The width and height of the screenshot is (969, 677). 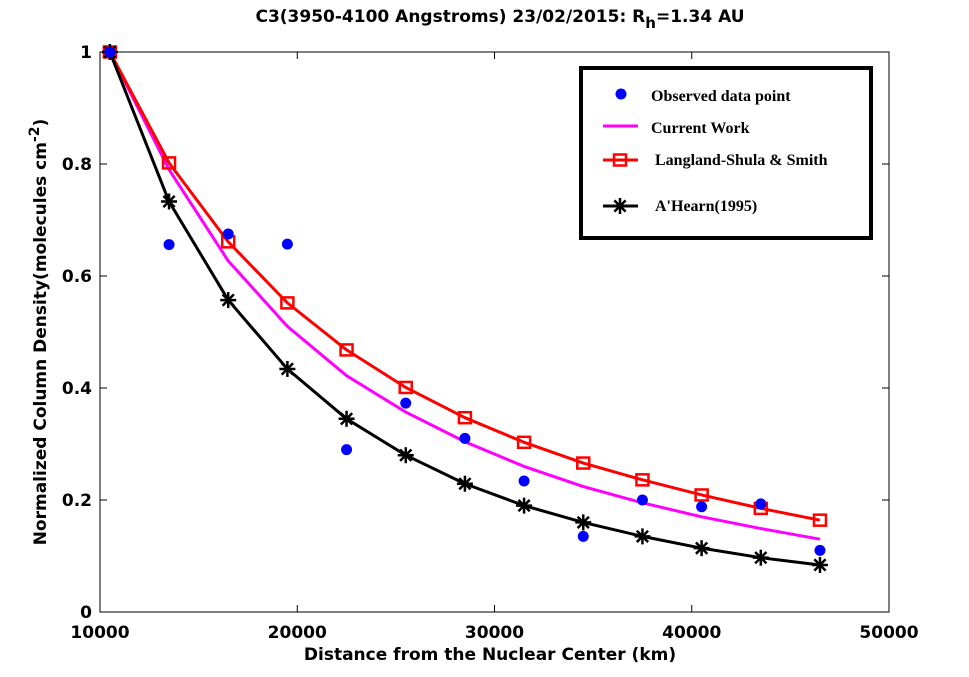 What do you see at coordinates (86, 53) in the screenshot?
I see `y-tick-label: 1` at bounding box center [86, 53].